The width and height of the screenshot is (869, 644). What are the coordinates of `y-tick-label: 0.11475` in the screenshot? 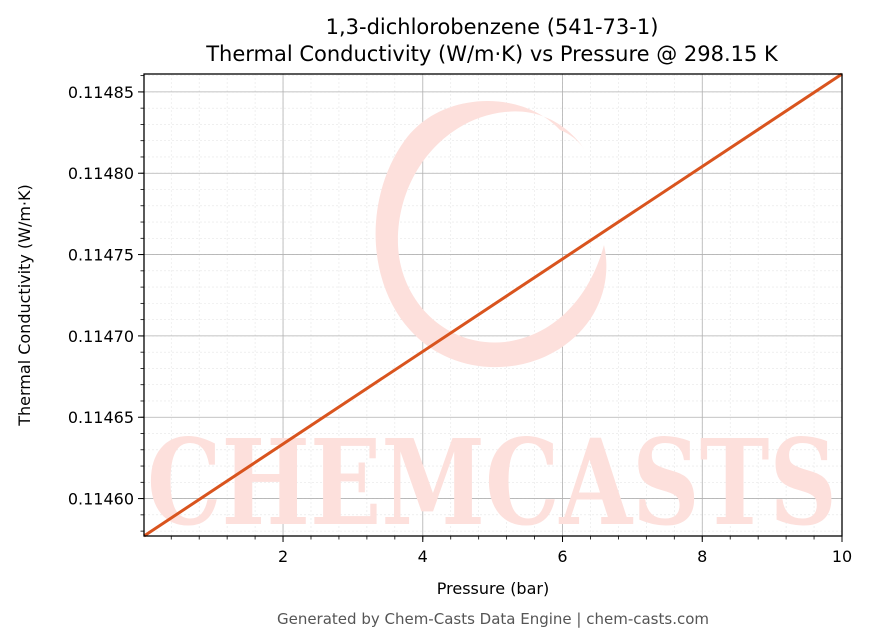 It's located at (101, 255).